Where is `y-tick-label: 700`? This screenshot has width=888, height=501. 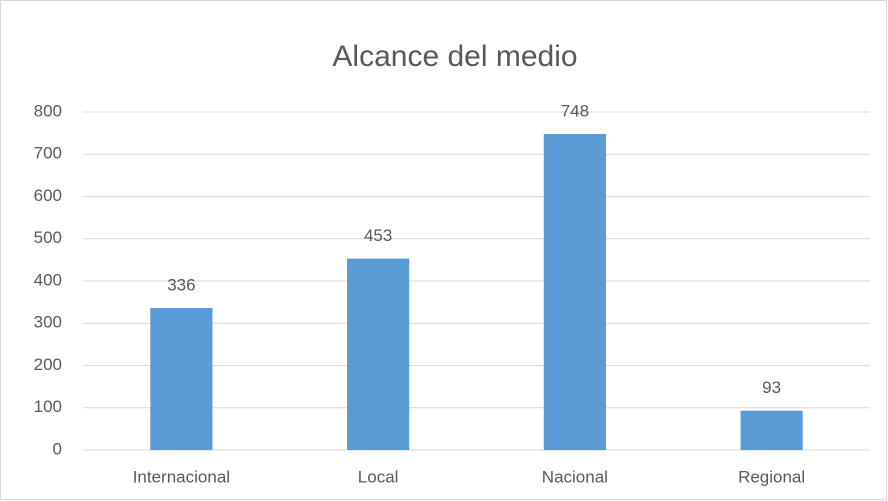 y-tick-label: 700 is located at coordinates (48, 153).